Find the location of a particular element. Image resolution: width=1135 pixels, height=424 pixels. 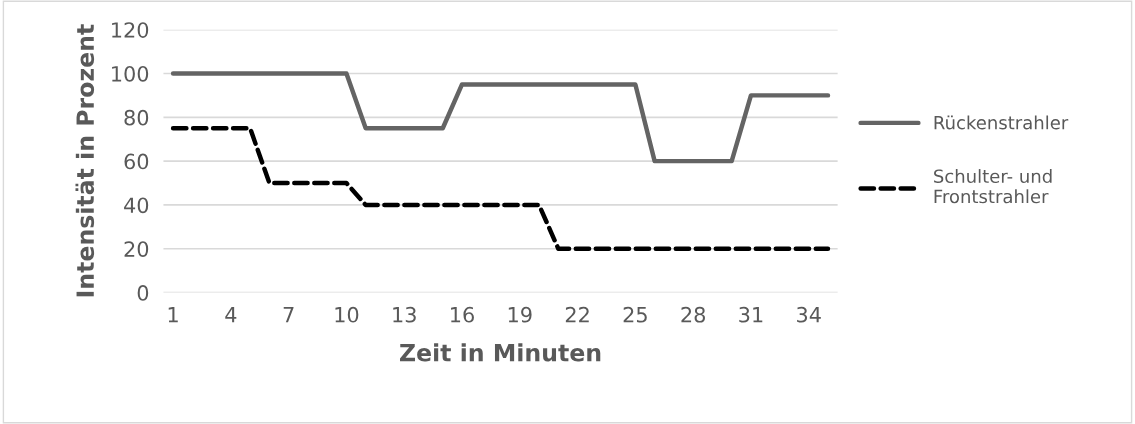

line-series is located at coordinates (500, 117).